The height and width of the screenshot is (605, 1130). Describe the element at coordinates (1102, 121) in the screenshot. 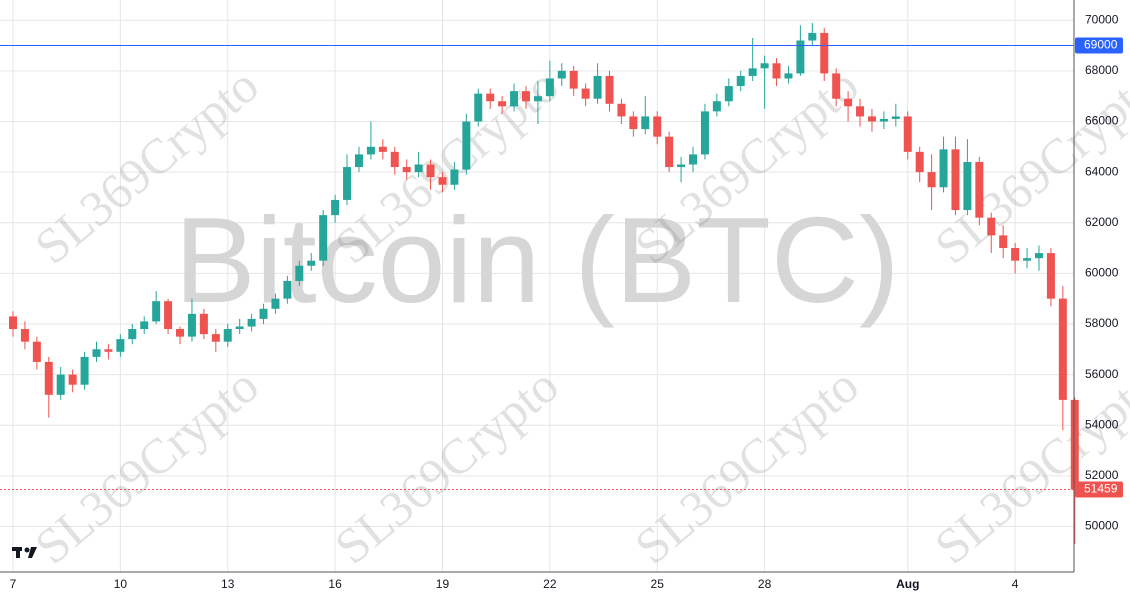

I see `y-tick-label: 66000` at that location.